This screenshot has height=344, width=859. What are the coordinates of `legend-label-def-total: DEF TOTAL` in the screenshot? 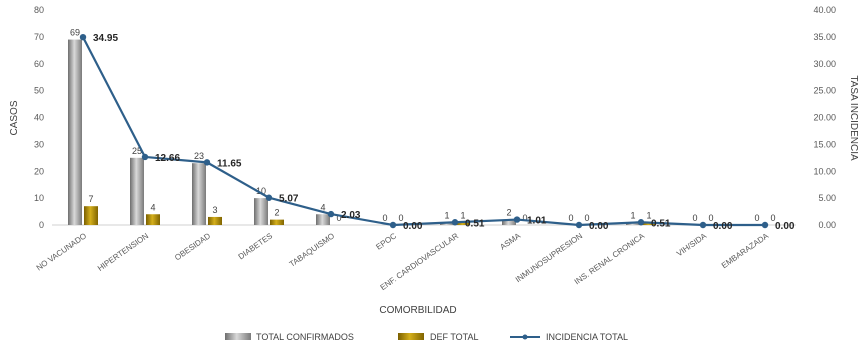 It's located at (454, 337).